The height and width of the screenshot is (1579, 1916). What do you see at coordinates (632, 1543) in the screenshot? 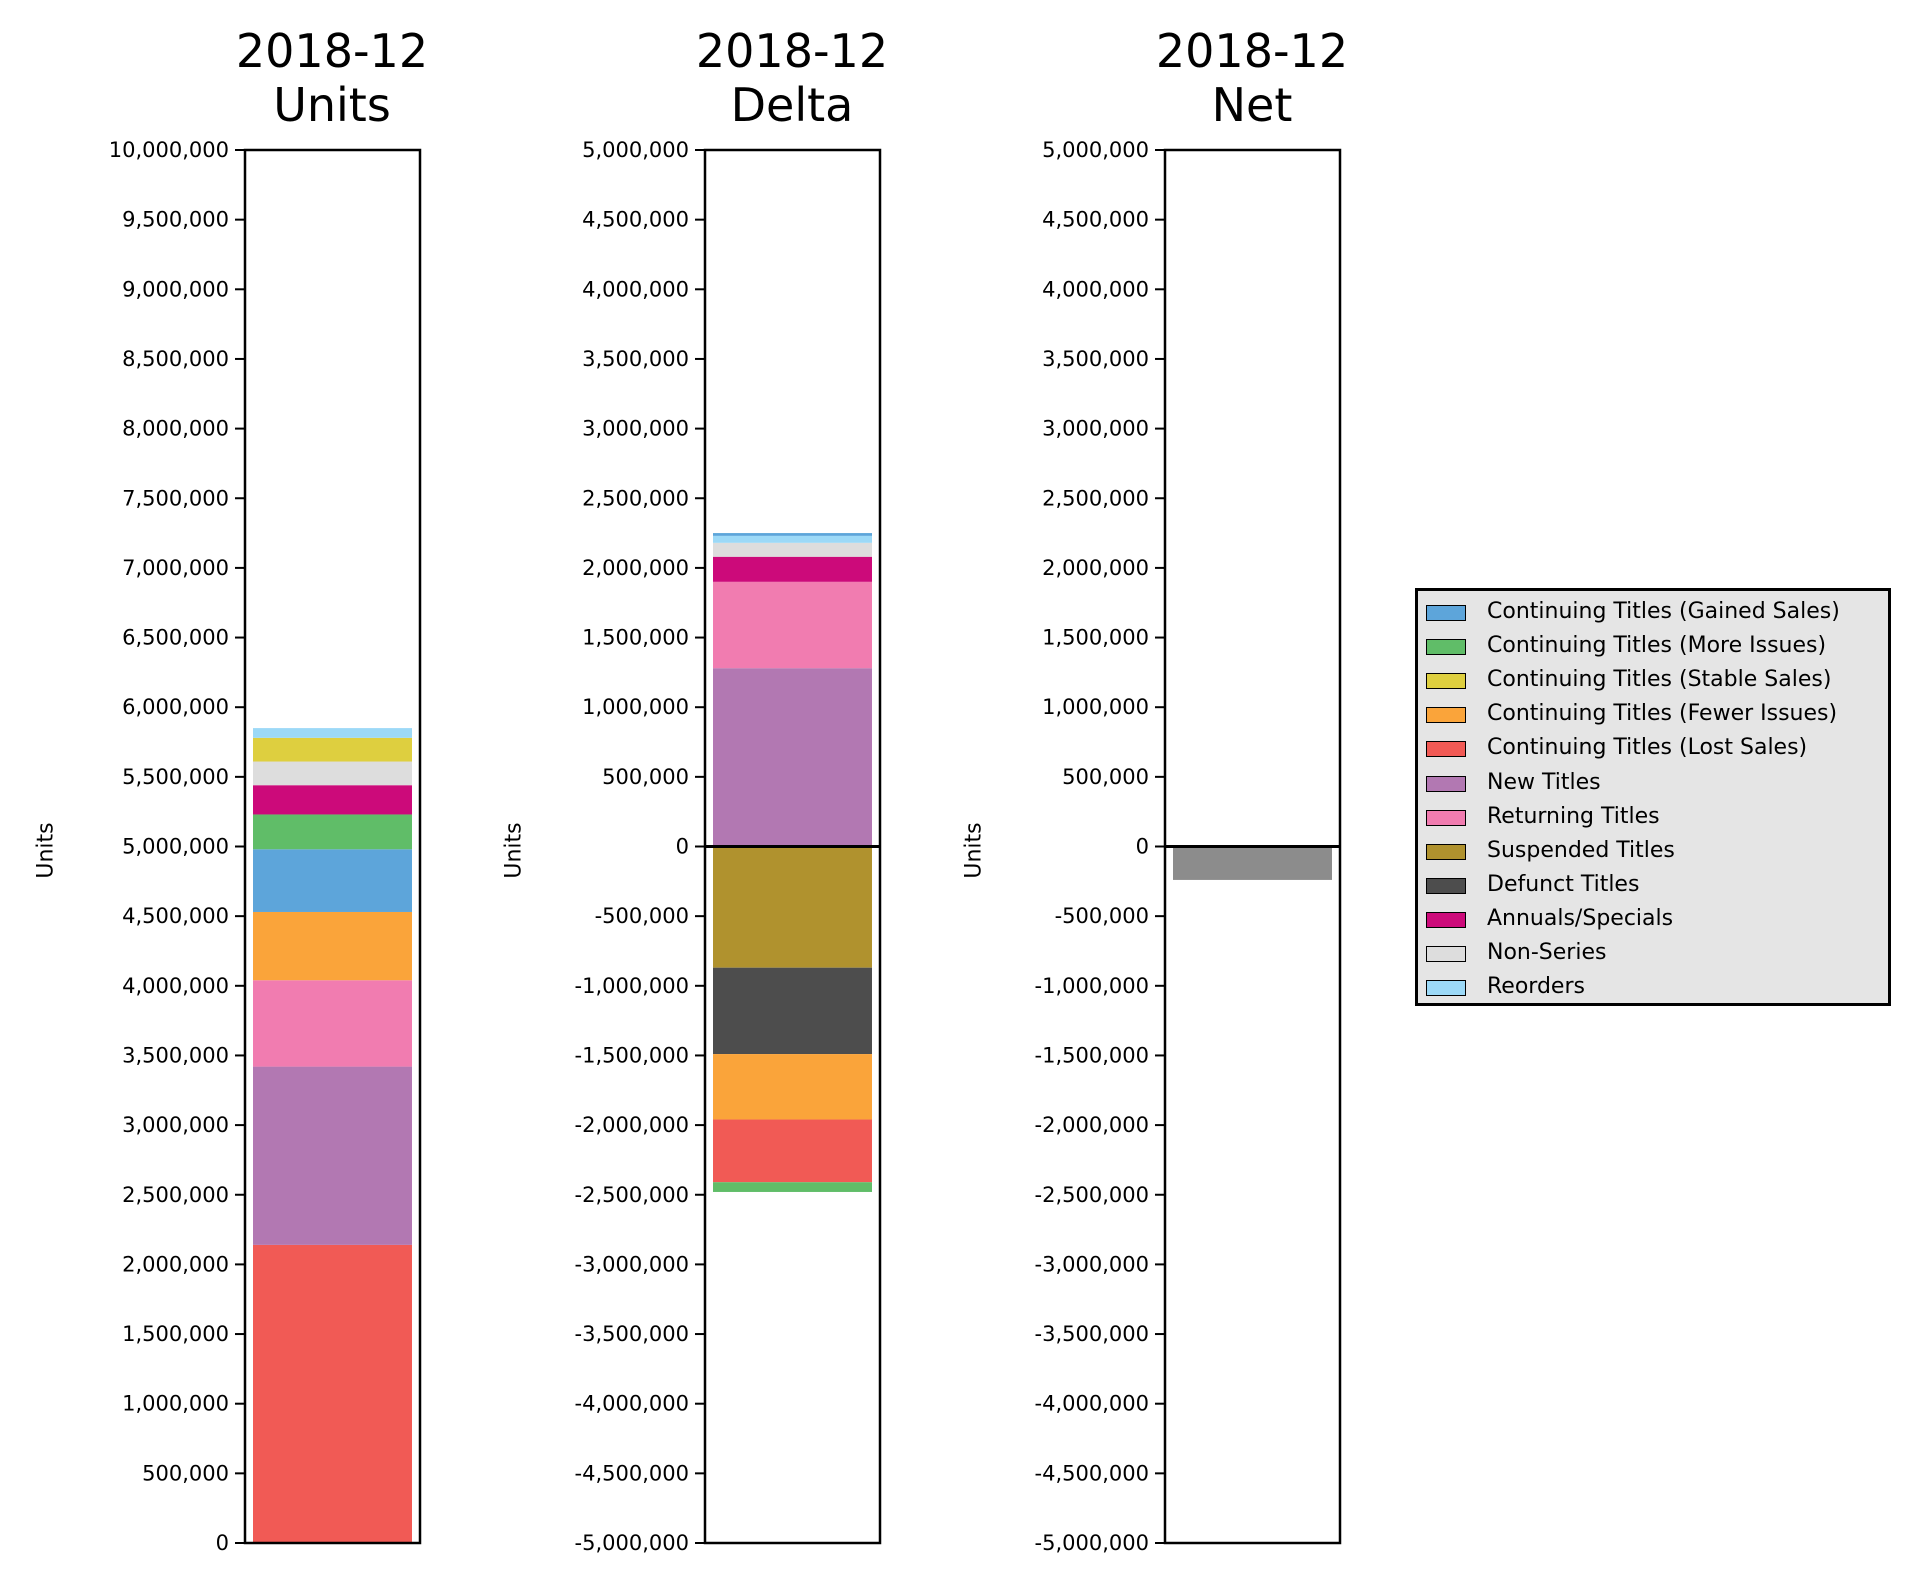
I see `panel1-y-tick-label: -5,000,000` at bounding box center [632, 1543].